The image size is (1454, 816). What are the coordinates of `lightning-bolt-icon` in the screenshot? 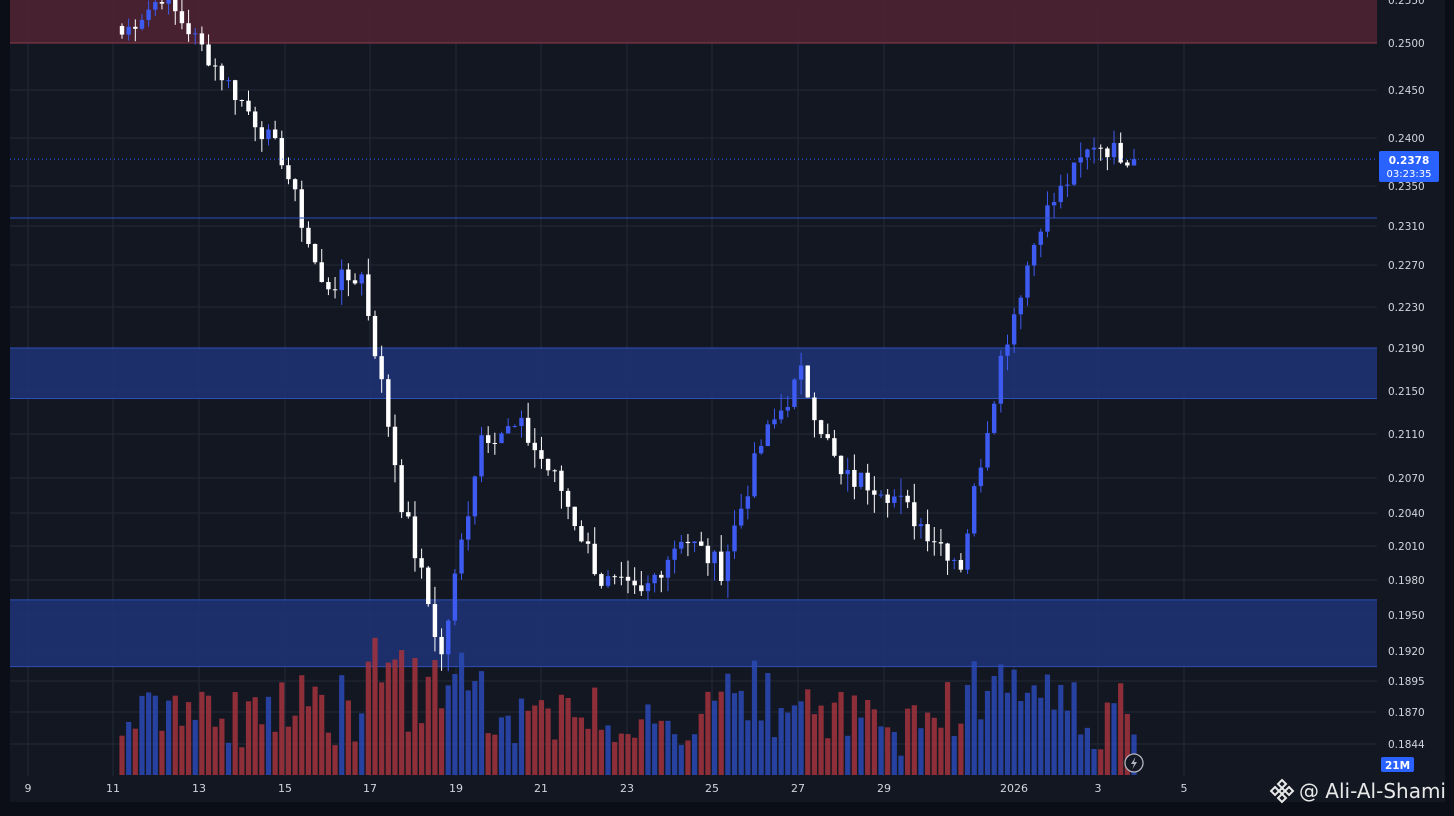 It's located at (1134, 763).